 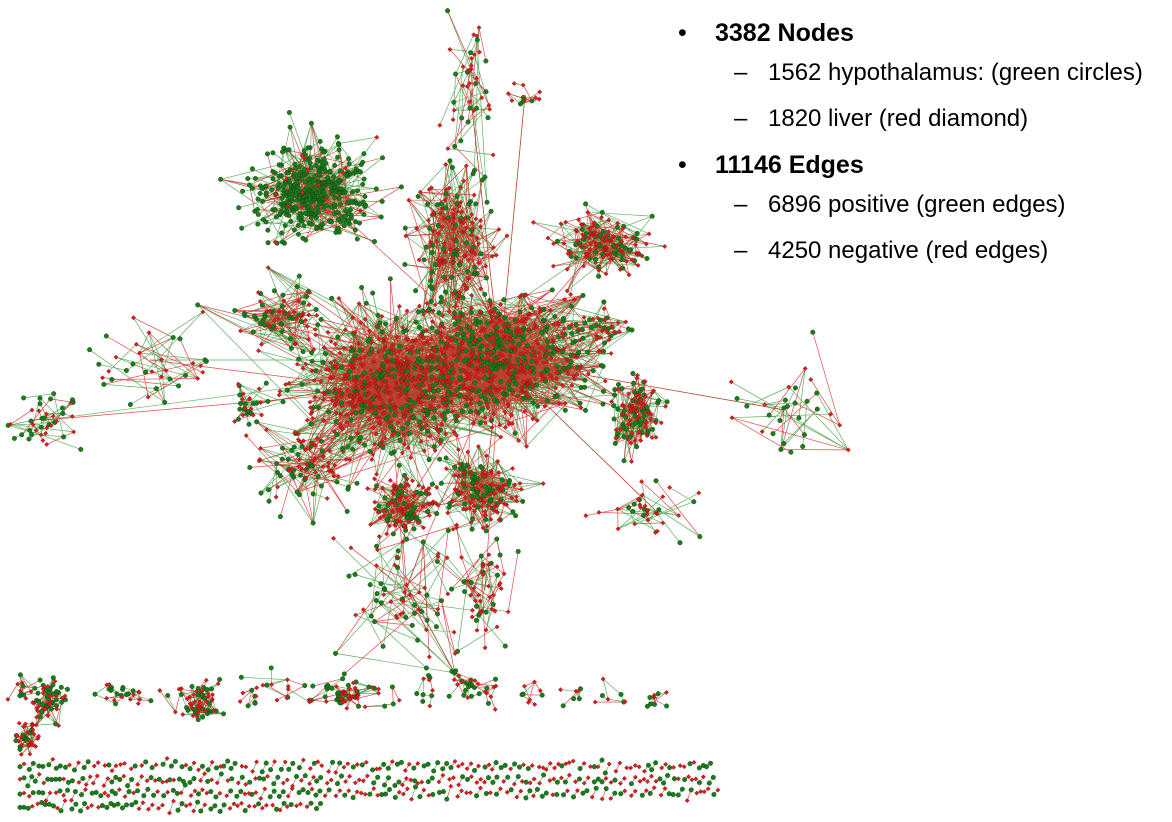 I want to click on bullet-item: 6896 positive (green edges), so click(x=920, y=205).